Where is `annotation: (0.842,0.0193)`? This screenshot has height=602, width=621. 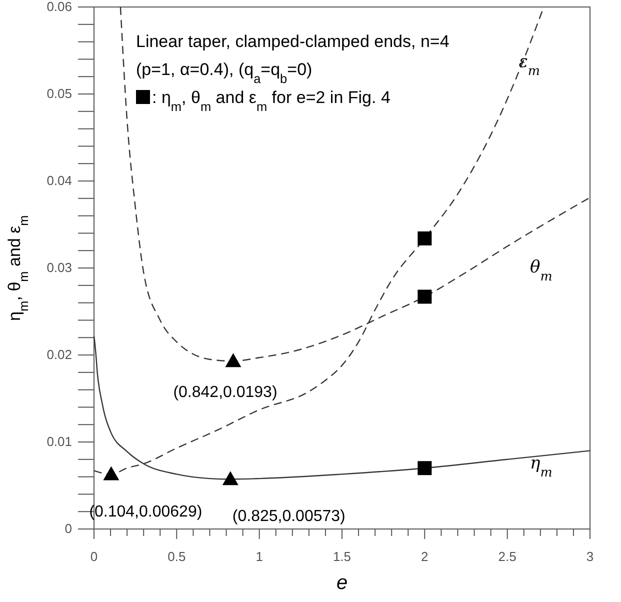
annotation: (0.842,0.0193) is located at coordinates (225, 393).